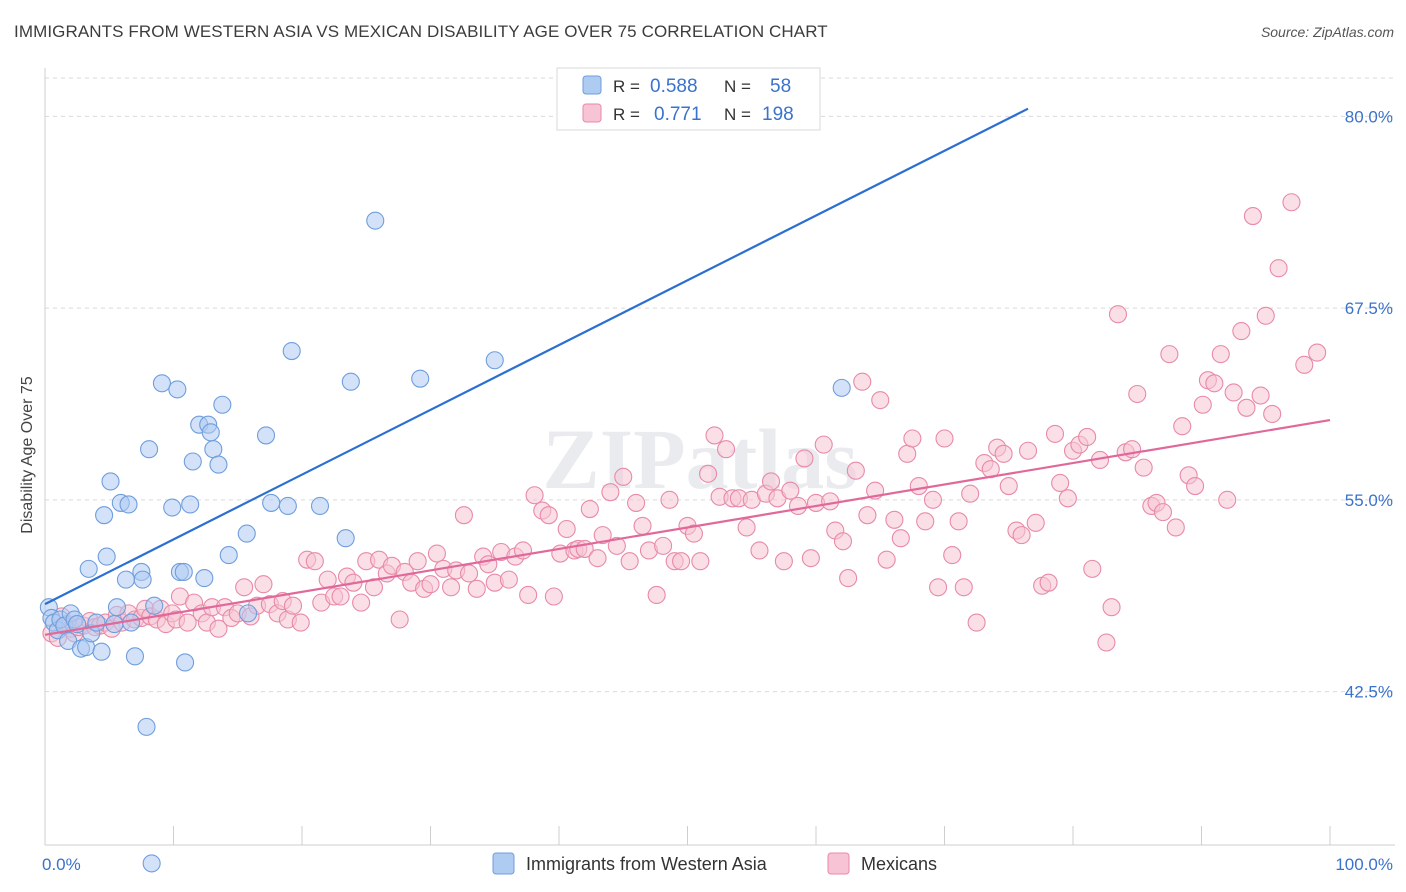 This screenshot has height=892, width=1406. What do you see at coordinates (737, 86) in the screenshot?
I see `legend-n-label-1: N =` at bounding box center [737, 86].